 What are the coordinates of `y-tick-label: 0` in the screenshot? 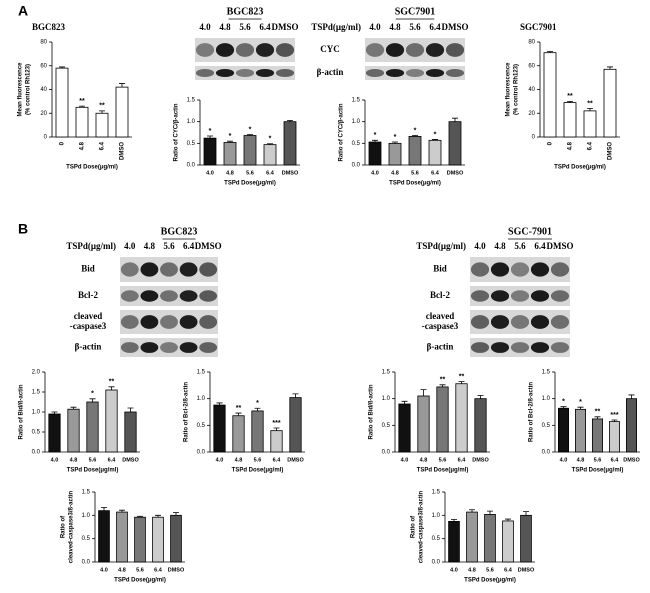 It's located at (534, 138).